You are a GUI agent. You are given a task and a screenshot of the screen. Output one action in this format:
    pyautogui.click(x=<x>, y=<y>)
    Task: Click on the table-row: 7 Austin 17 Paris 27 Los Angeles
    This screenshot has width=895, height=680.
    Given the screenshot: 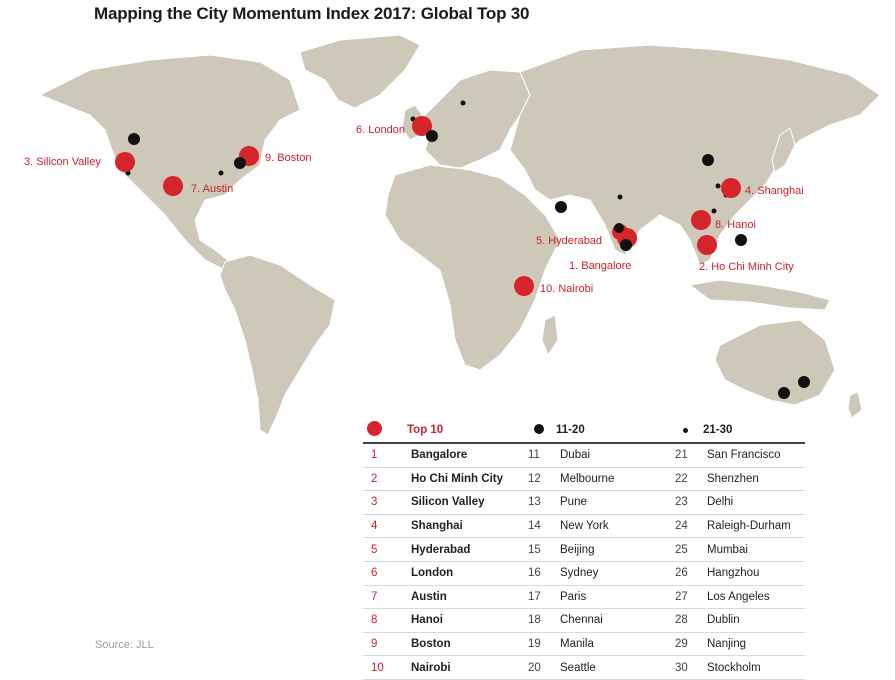 What is the action you would take?
    pyautogui.click(x=584, y=598)
    